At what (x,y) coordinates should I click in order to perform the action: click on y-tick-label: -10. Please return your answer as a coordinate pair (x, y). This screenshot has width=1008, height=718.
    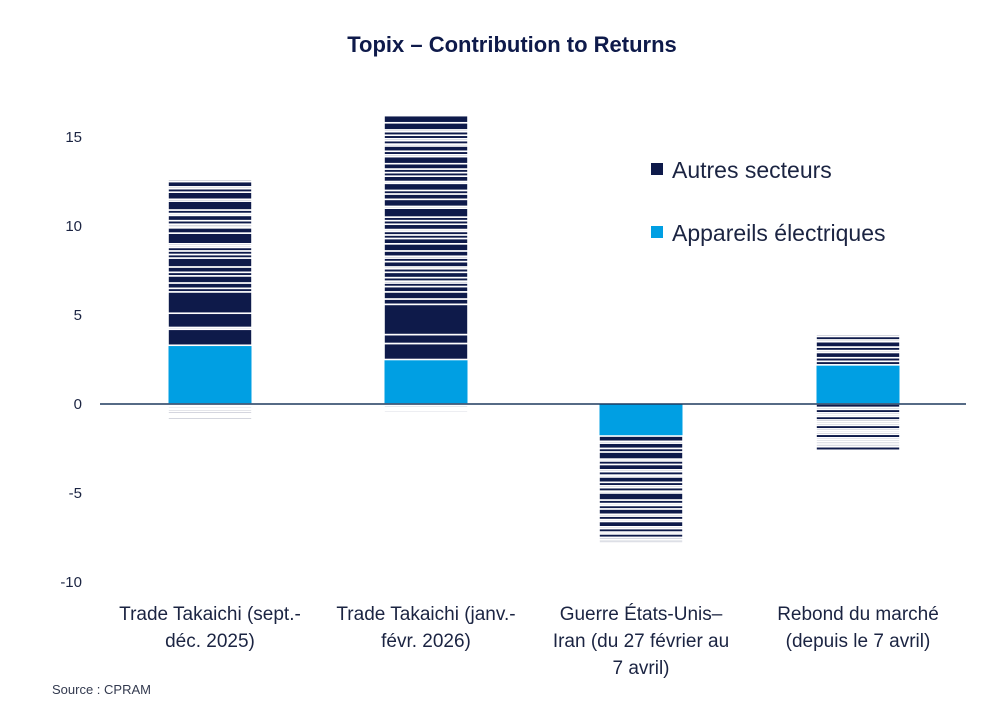
    Looking at the image, I should click on (71, 582).